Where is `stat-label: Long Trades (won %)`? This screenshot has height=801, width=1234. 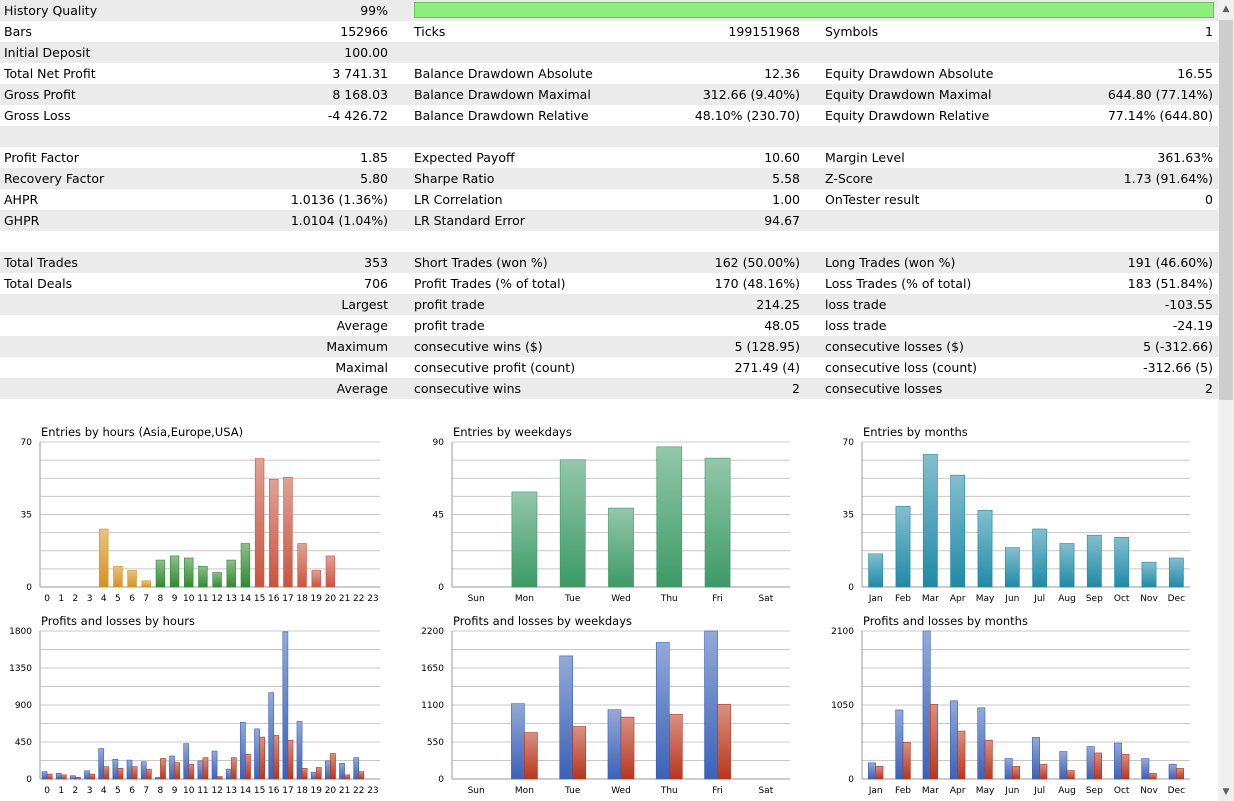 stat-label: Long Trades (won %) is located at coordinates (890, 262).